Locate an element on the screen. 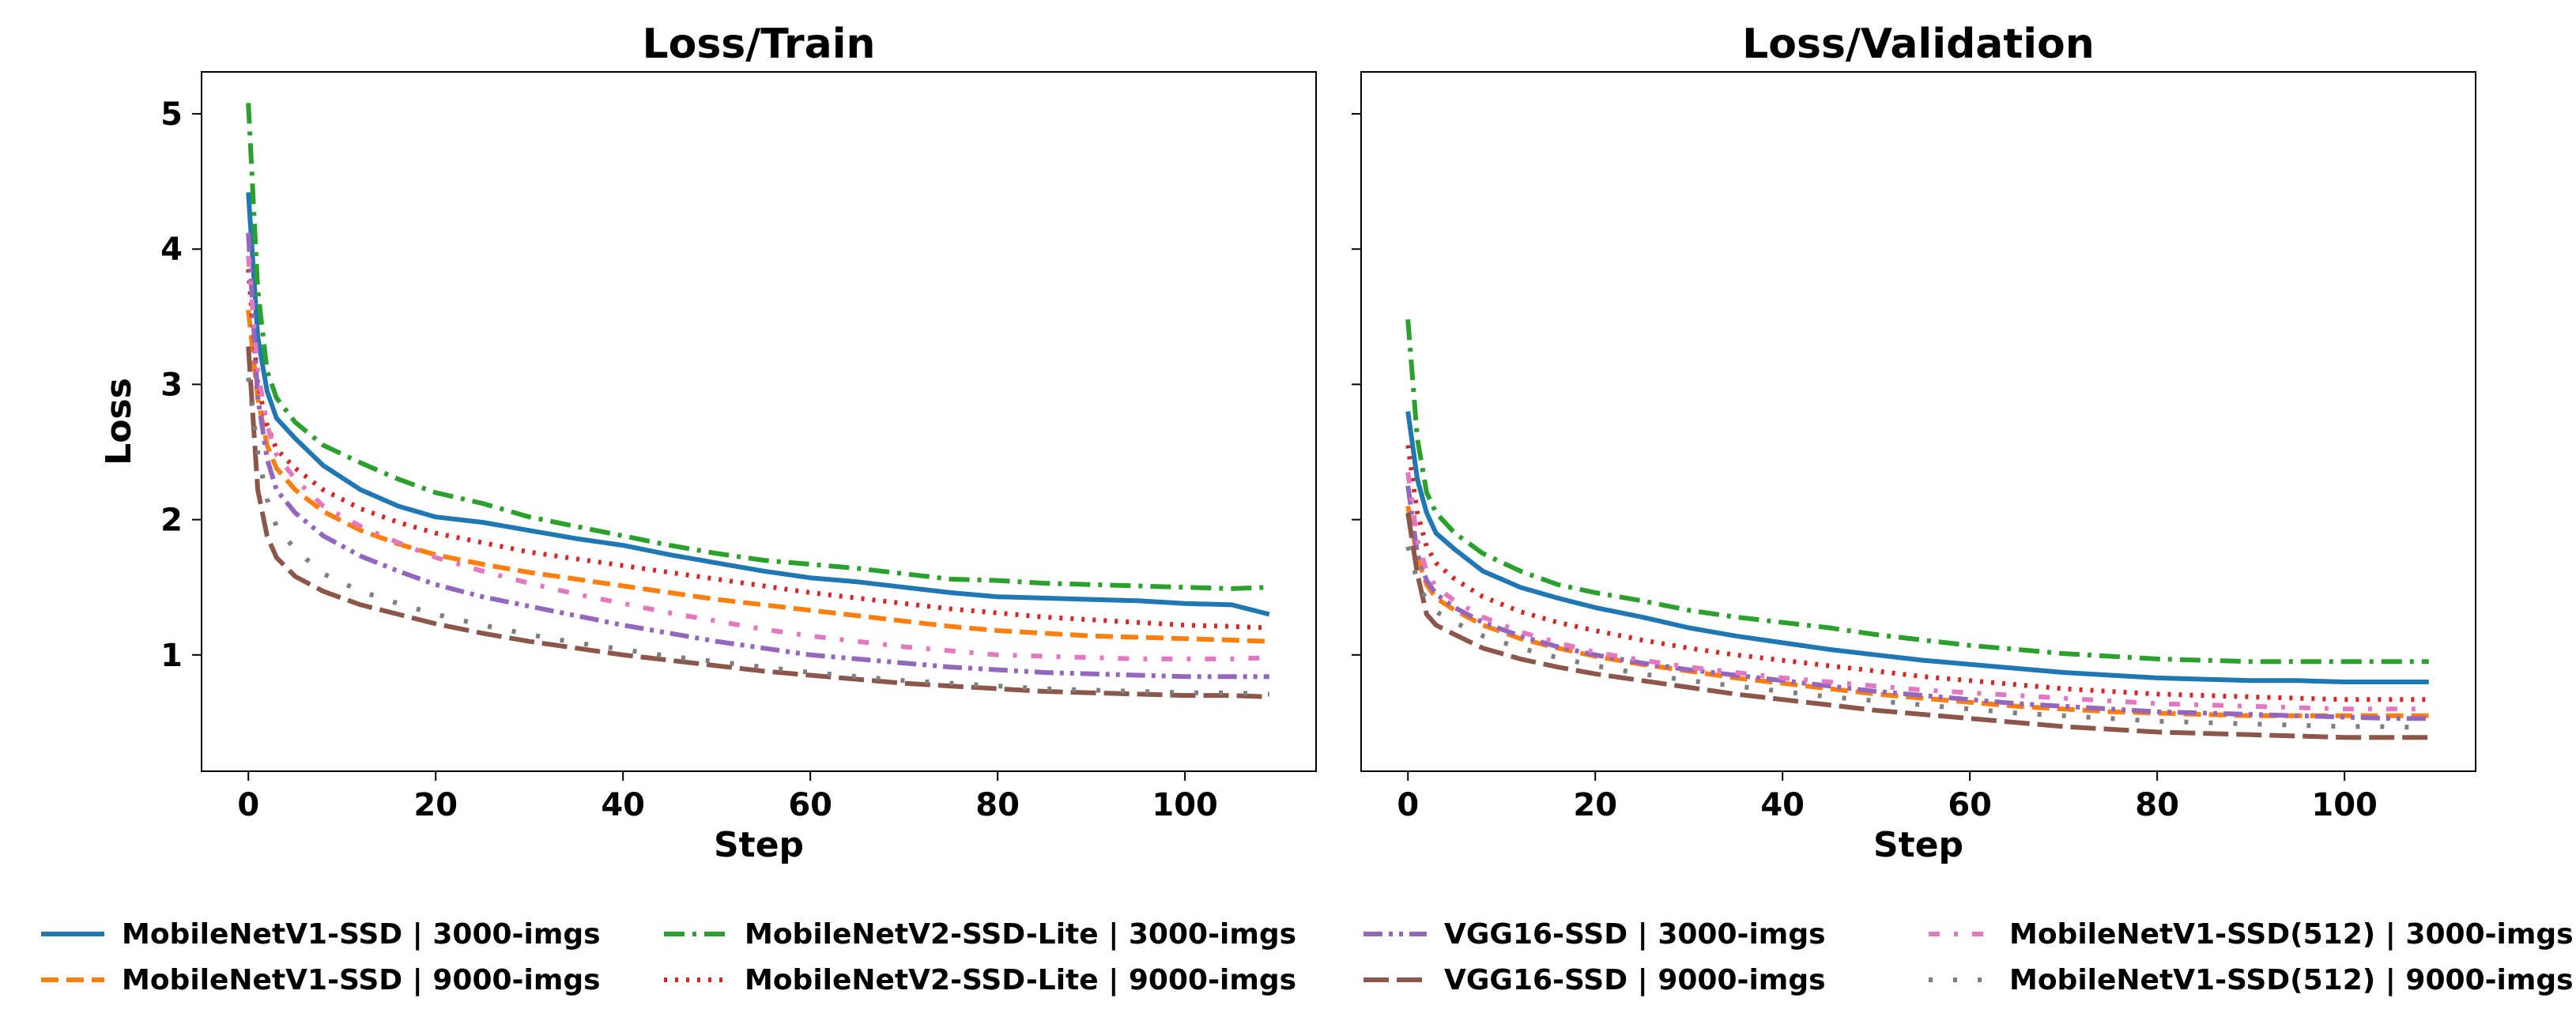 The height and width of the screenshot is (1032, 2576). y-tick-label: 3 is located at coordinates (171, 385).